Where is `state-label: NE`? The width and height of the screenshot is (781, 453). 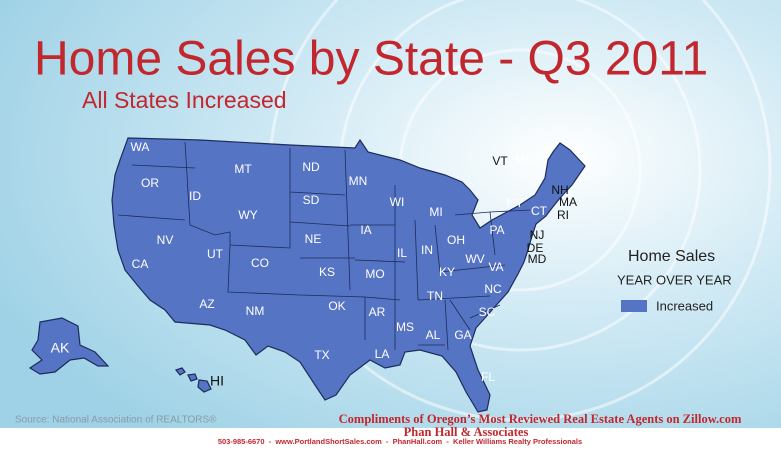
state-label: NE is located at coordinates (313, 239).